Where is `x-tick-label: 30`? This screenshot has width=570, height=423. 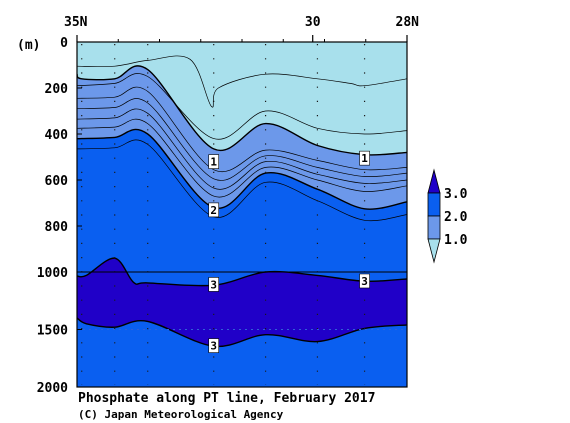
x-tick-label: 30 is located at coordinates (313, 22).